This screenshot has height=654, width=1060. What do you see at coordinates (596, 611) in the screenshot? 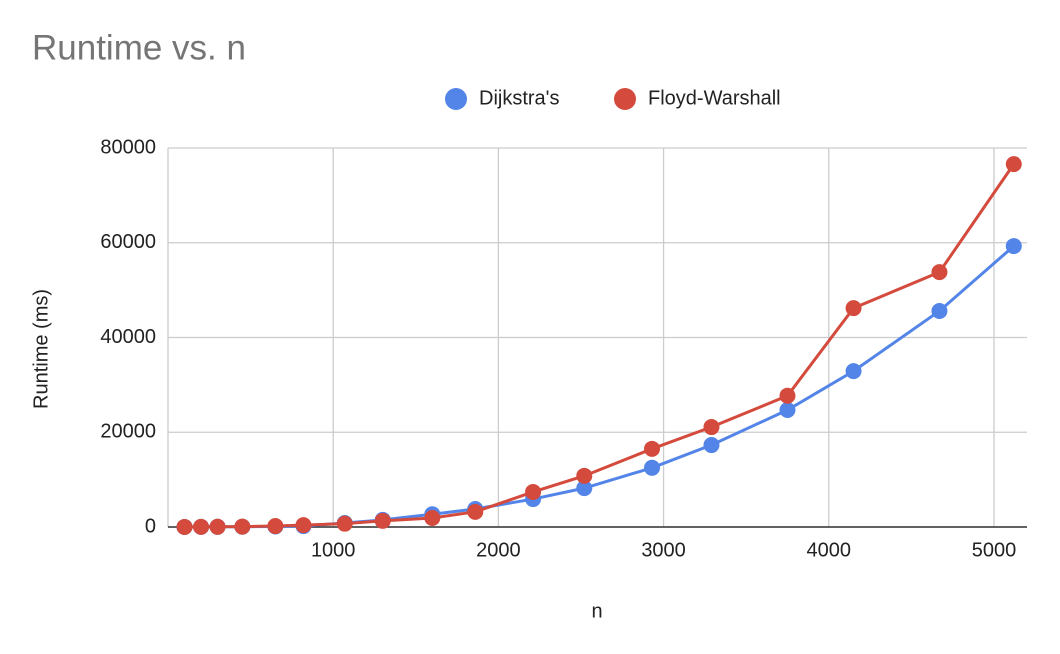
I see `x-axis-label: n` at bounding box center [596, 611].